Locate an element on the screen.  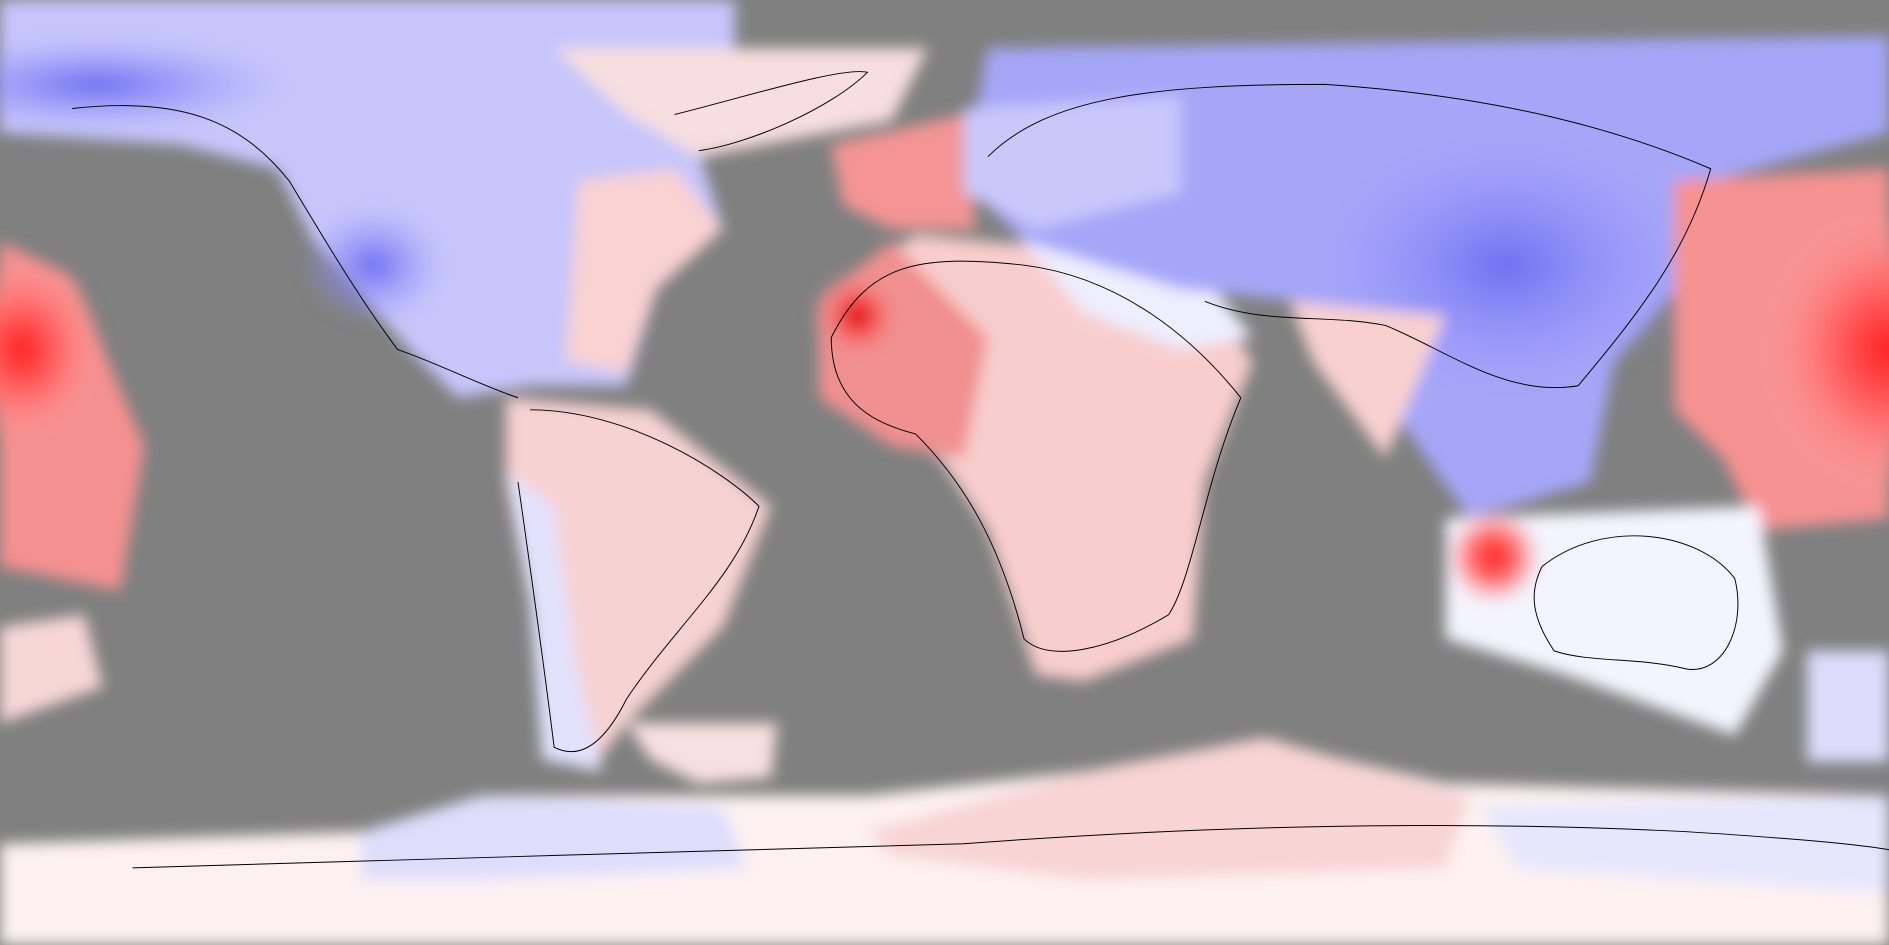
southern-tip-field is located at coordinates (702, 753).